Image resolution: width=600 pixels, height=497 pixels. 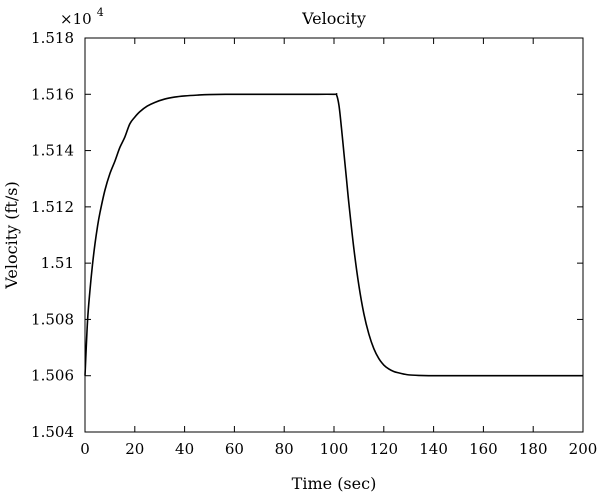 What do you see at coordinates (52, 38) in the screenshot?
I see `y-tick-label: 1.518` at bounding box center [52, 38].